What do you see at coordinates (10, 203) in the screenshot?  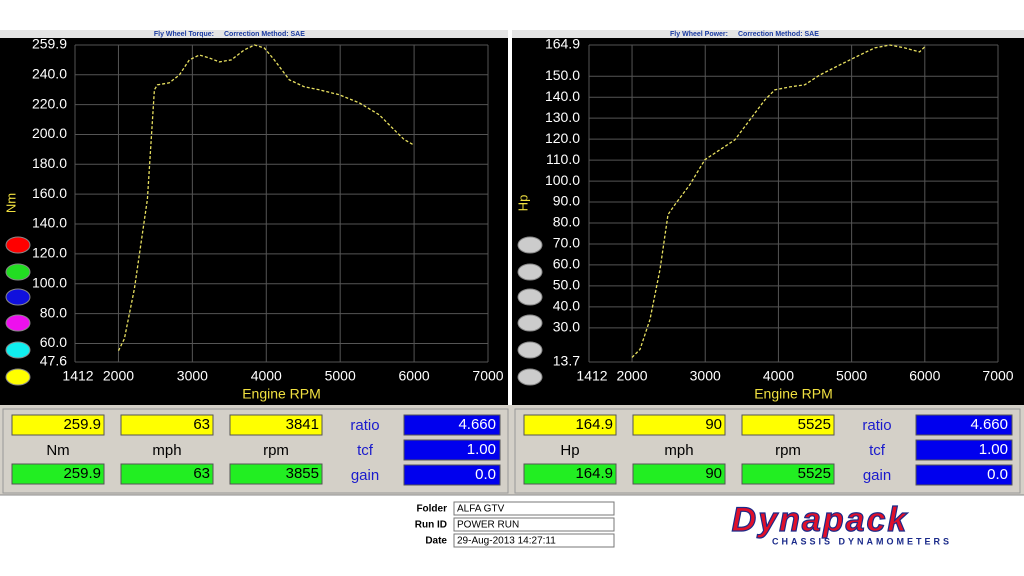 I see `y-axis-label: Nm` at bounding box center [10, 203].